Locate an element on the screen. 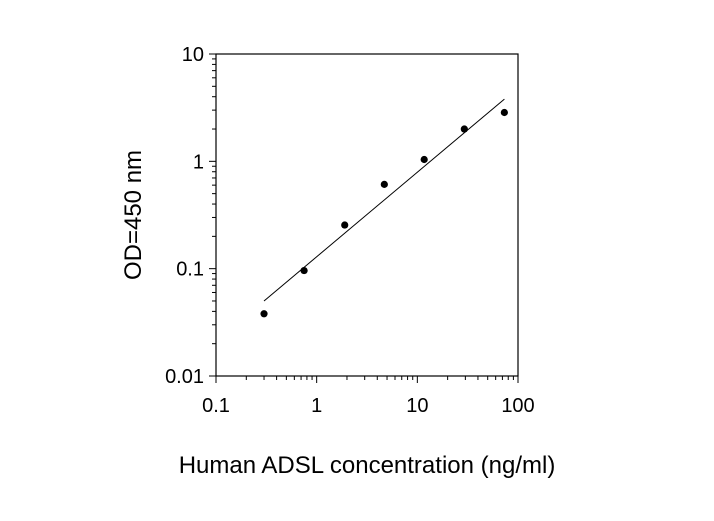 This screenshot has width=714, height=521. x-tick-label: 0.1 is located at coordinates (216, 406).